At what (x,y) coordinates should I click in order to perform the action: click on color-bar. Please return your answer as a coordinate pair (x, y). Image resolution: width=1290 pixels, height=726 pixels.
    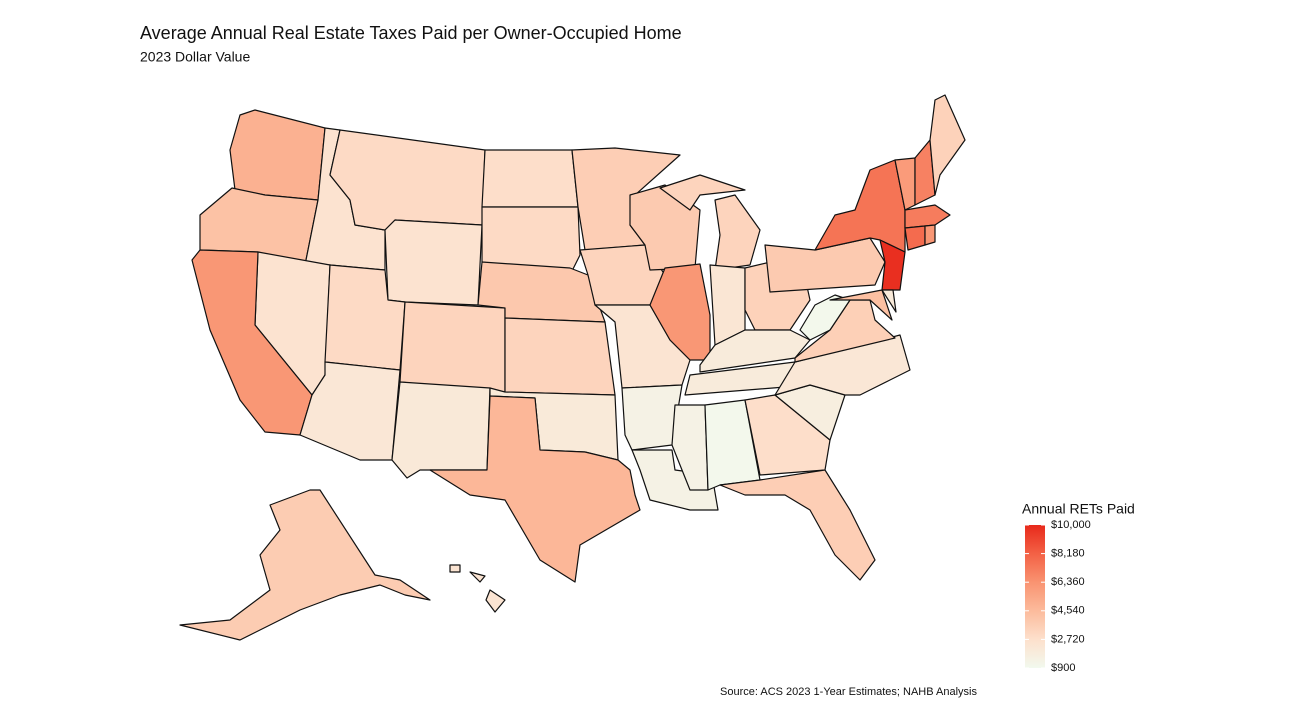
    Looking at the image, I should click on (1035, 596).